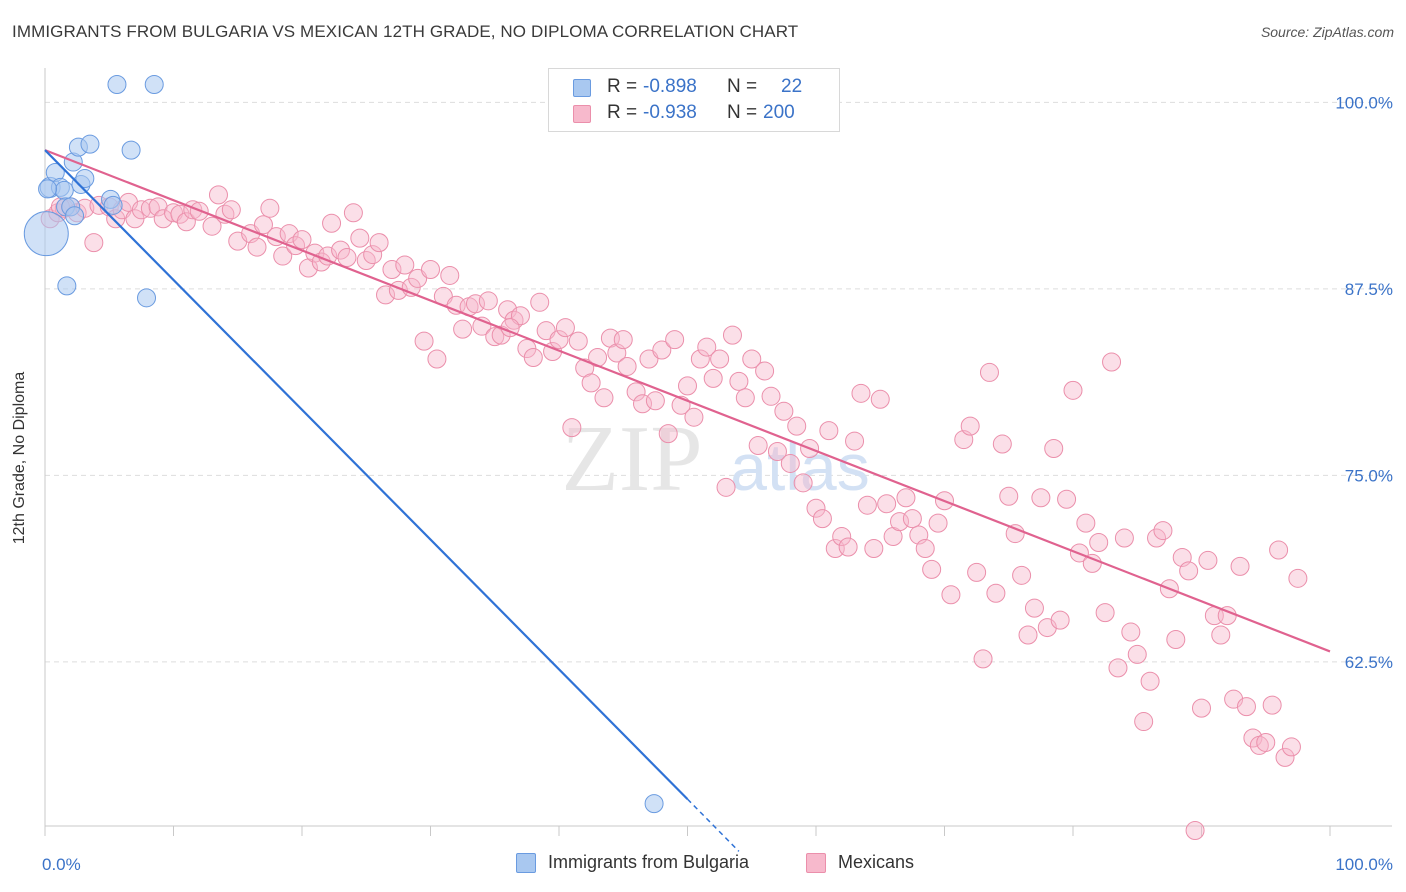 This screenshot has width=1406, height=892. What do you see at coordinates (1369, 475) in the screenshot?
I see `y-tick-label: 75.0%` at bounding box center [1369, 475].